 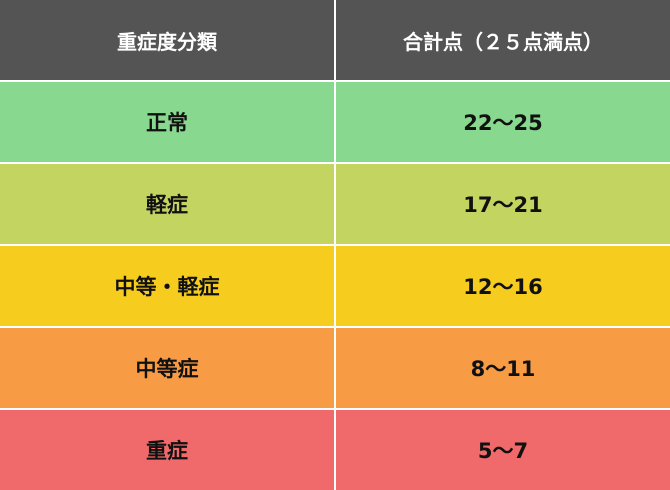 What do you see at coordinates (503, 368) in the screenshot?
I see `row-score: 8〜11` at bounding box center [503, 368].